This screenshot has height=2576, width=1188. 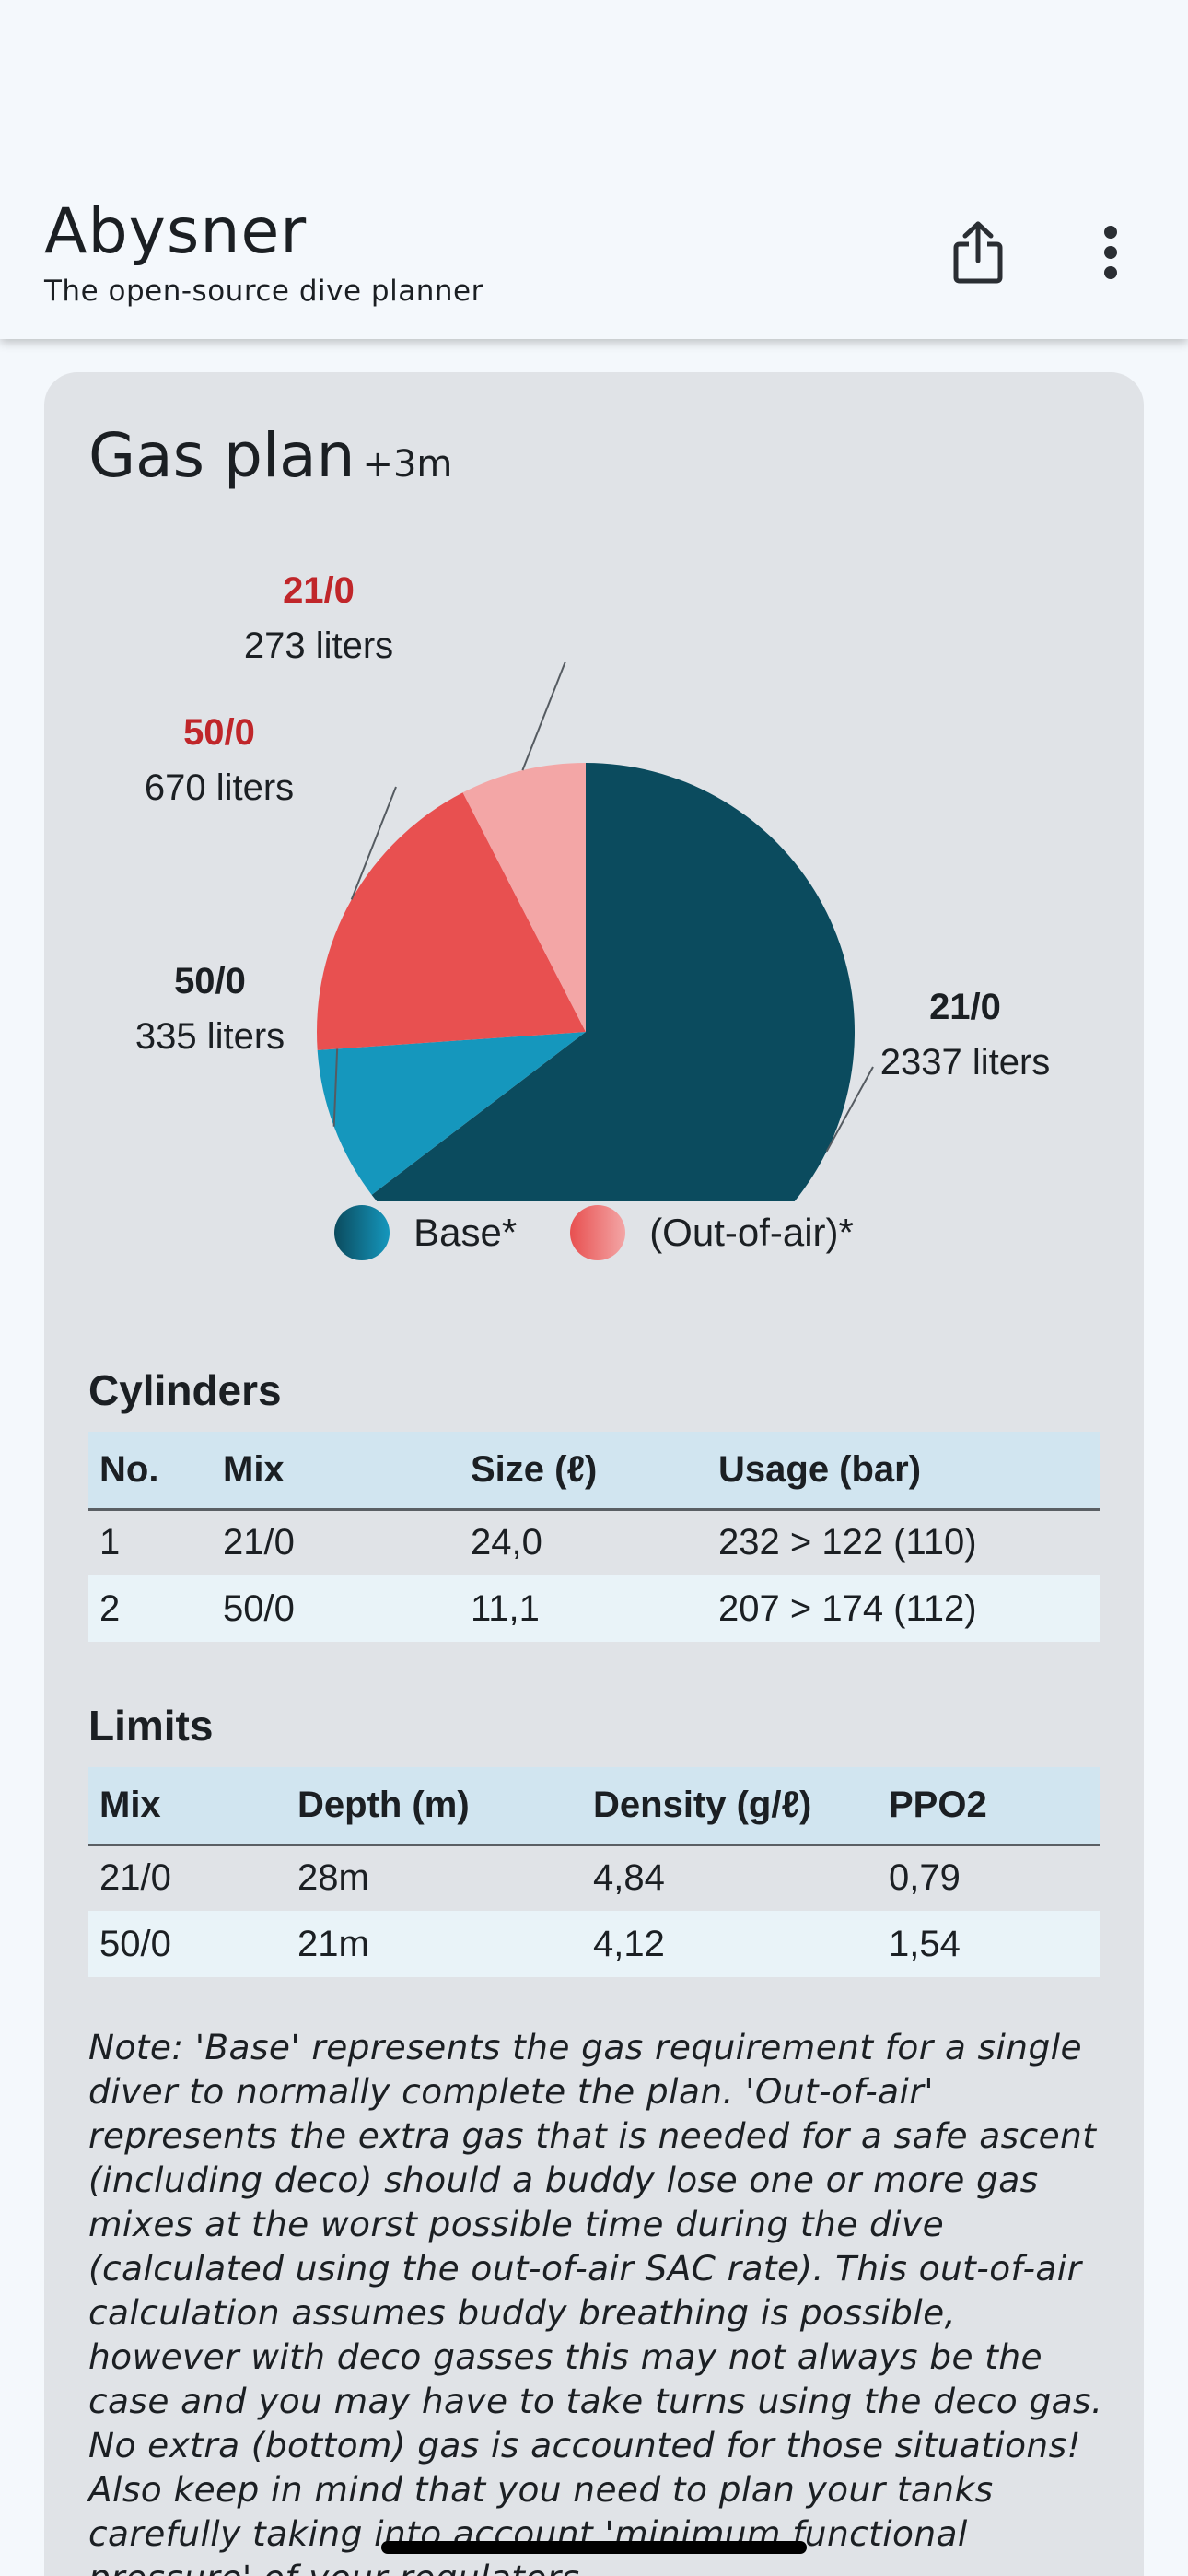 What do you see at coordinates (583, 1471) in the screenshot?
I see `column-header-size: Size (ℓ)` at bounding box center [583, 1471].